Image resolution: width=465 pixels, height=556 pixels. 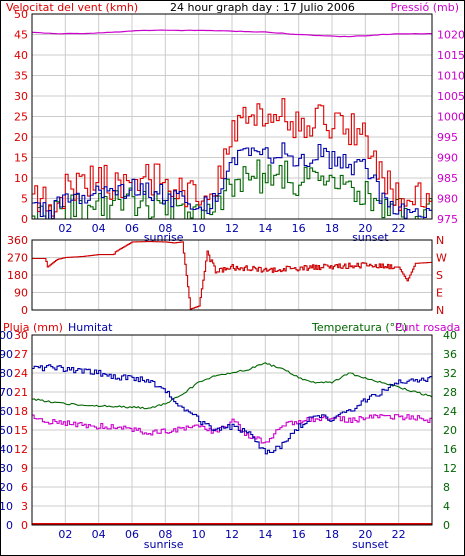 I want to click on pressure-tick-label: 1020, so click(x=451, y=35).